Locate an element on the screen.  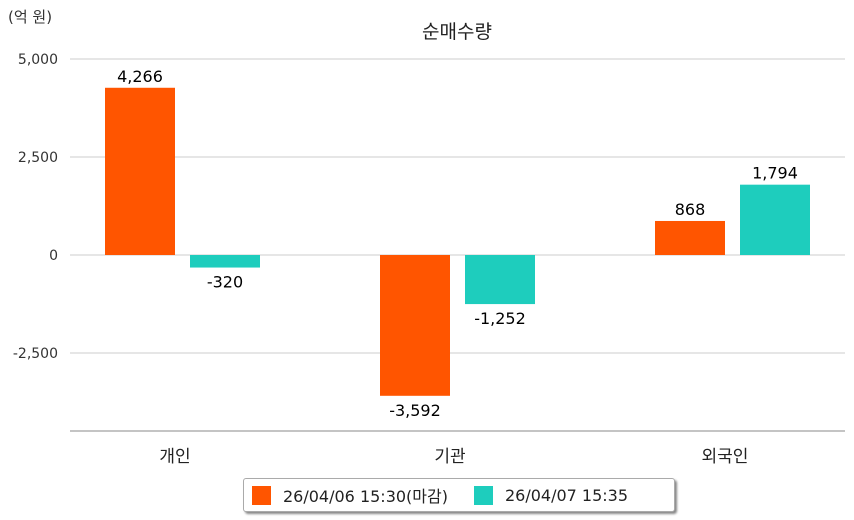
legend-label: 26/04/07 15:35 is located at coordinates (566, 495).